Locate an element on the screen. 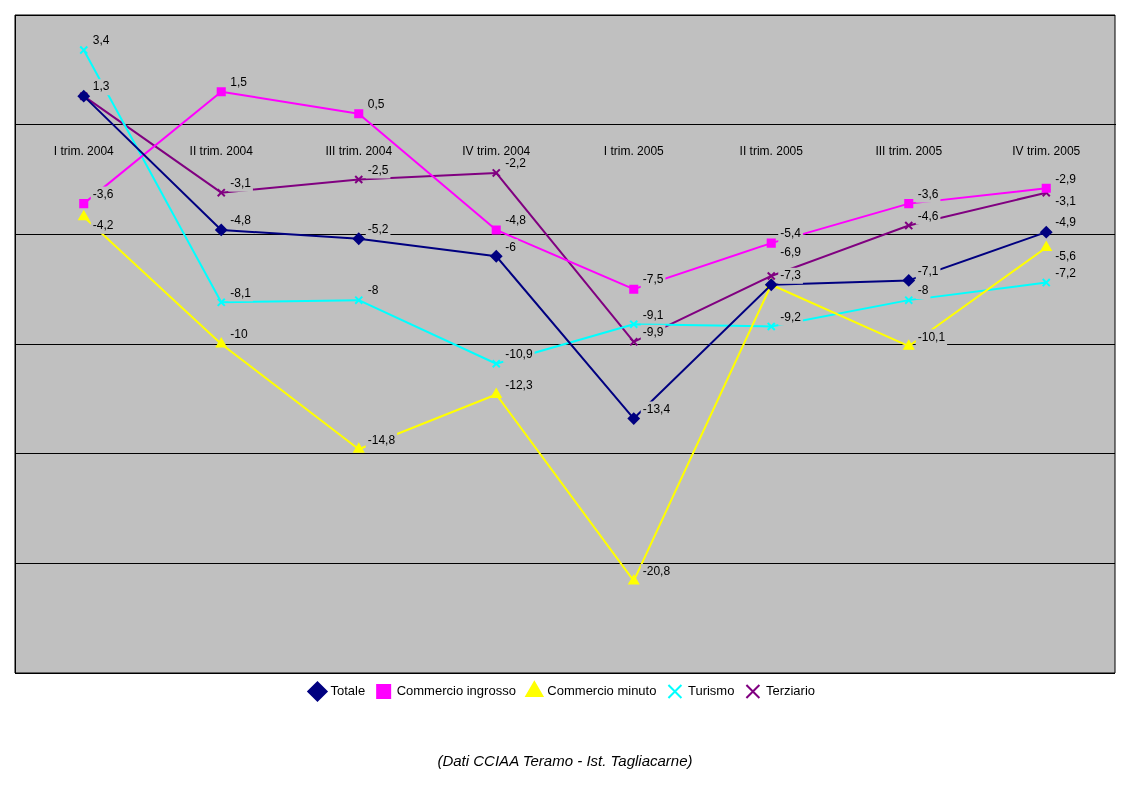 This screenshot has height=796, width=1130. legend-label: Commercio minuto is located at coordinates (602, 691).